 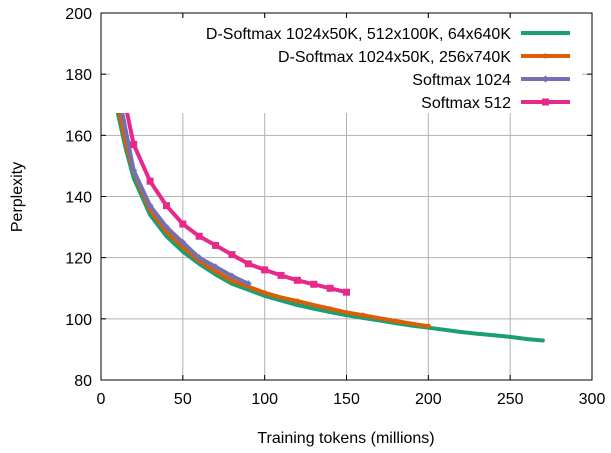 What do you see at coordinates (101, 399) in the screenshot?
I see `x-tick-label: 0` at bounding box center [101, 399].